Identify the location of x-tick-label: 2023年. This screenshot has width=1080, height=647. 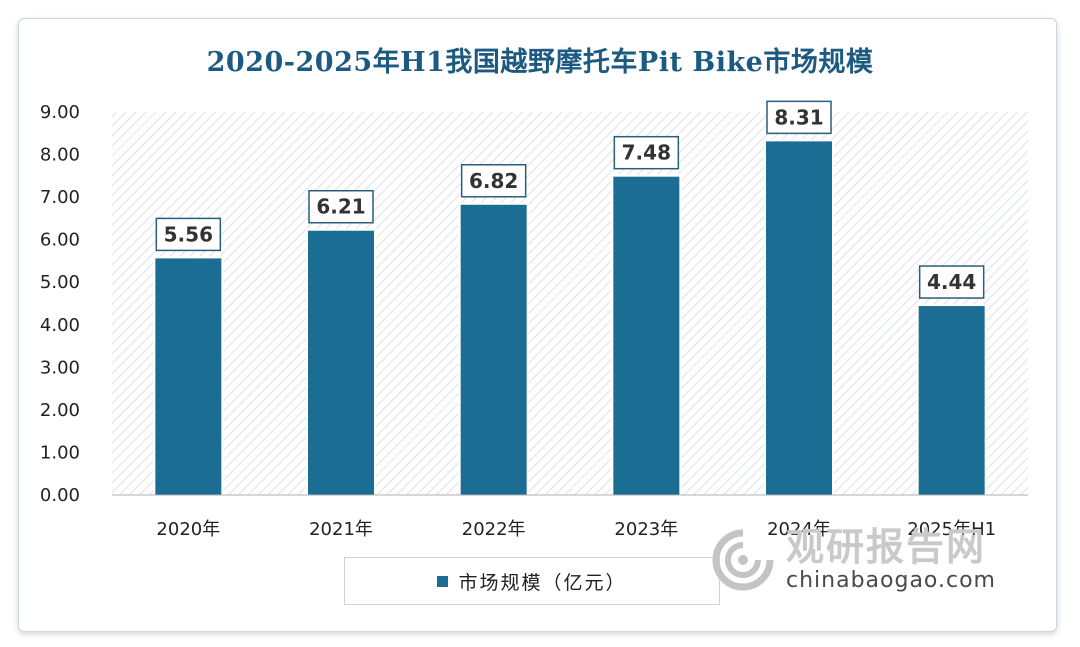
(646, 529).